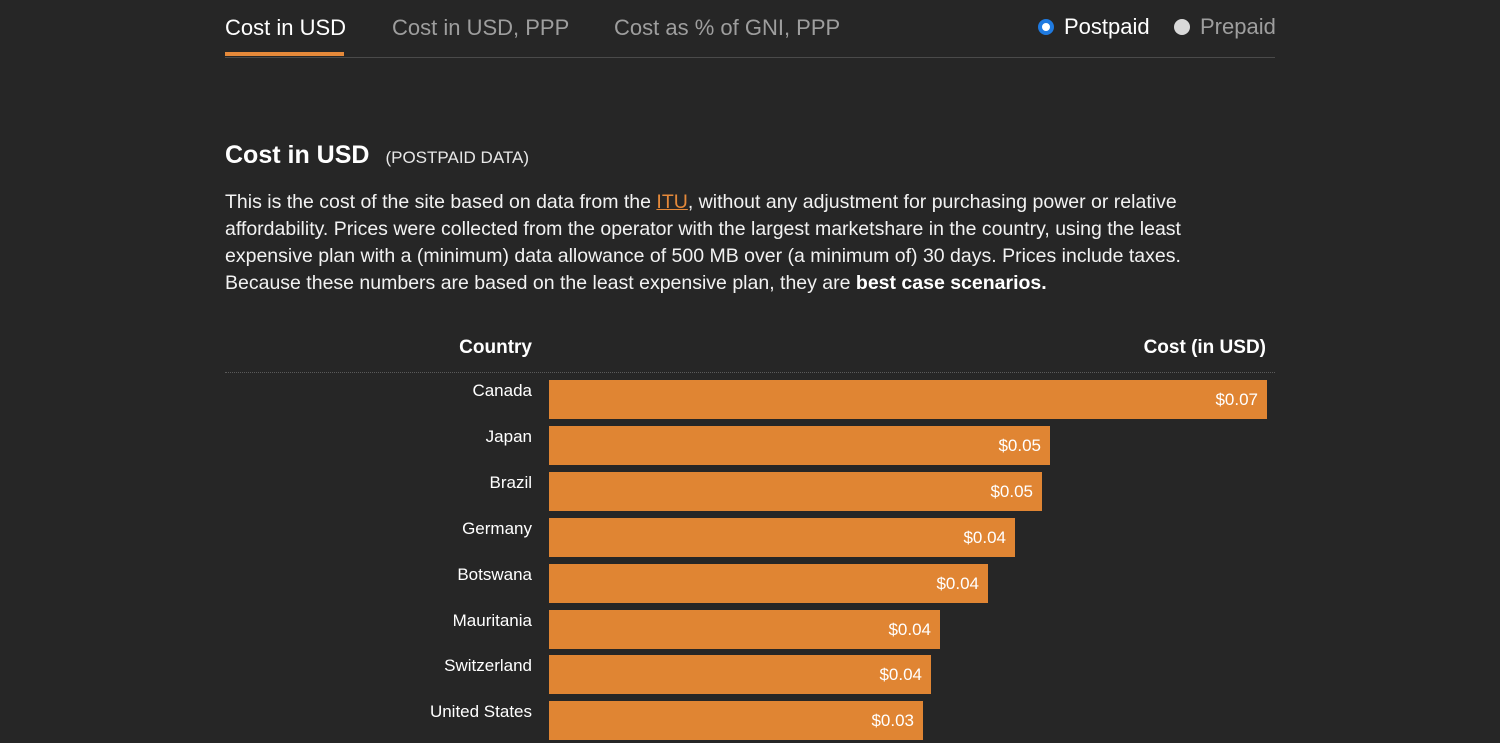 This screenshot has width=1500, height=743. What do you see at coordinates (727, 27) in the screenshot?
I see `tab-cost-as-percent-gni-ppp: Cost as % of GNI, PPP` at bounding box center [727, 27].